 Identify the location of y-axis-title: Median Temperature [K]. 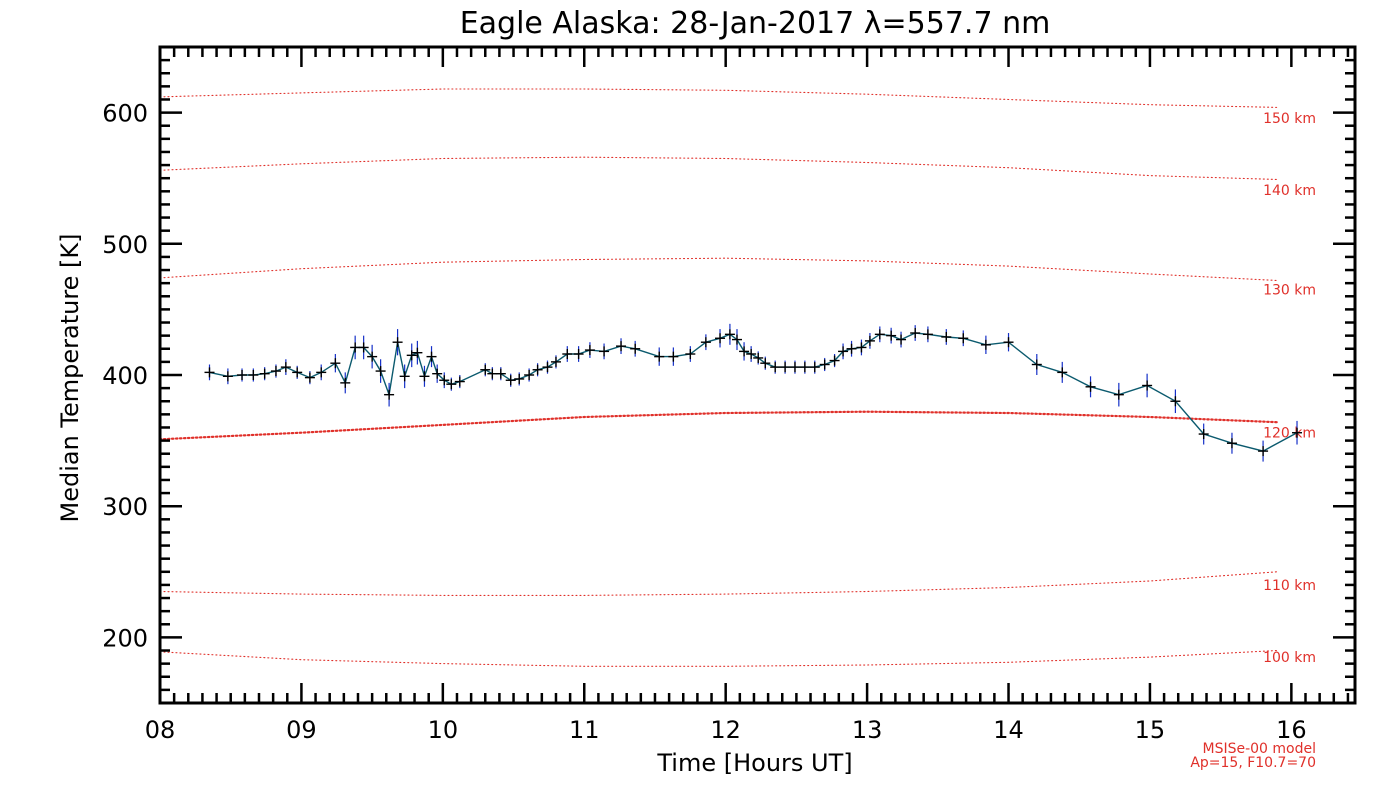
(70, 377).